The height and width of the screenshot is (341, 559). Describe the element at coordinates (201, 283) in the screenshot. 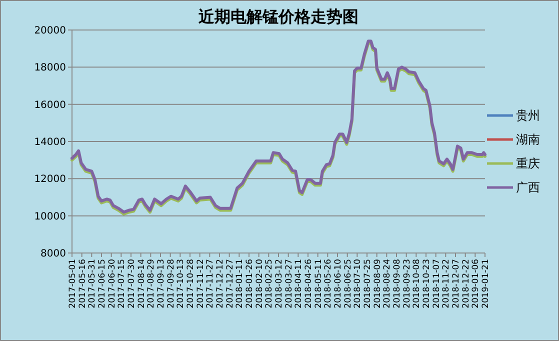

I see `x-tick-label: 2017-11-12` at that location.